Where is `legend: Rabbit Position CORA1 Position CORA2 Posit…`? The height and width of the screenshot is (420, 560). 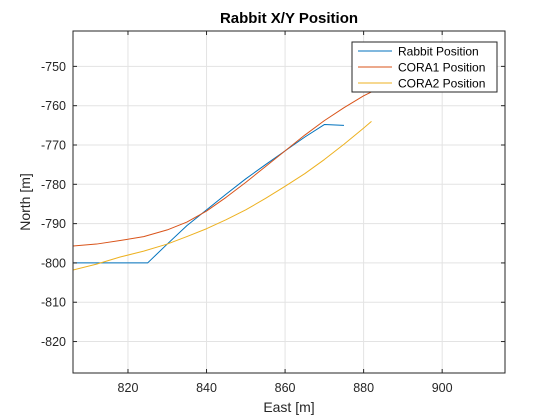
legend: Rabbit Position CORA1 Position CORA2 Posit… is located at coordinates (424, 67).